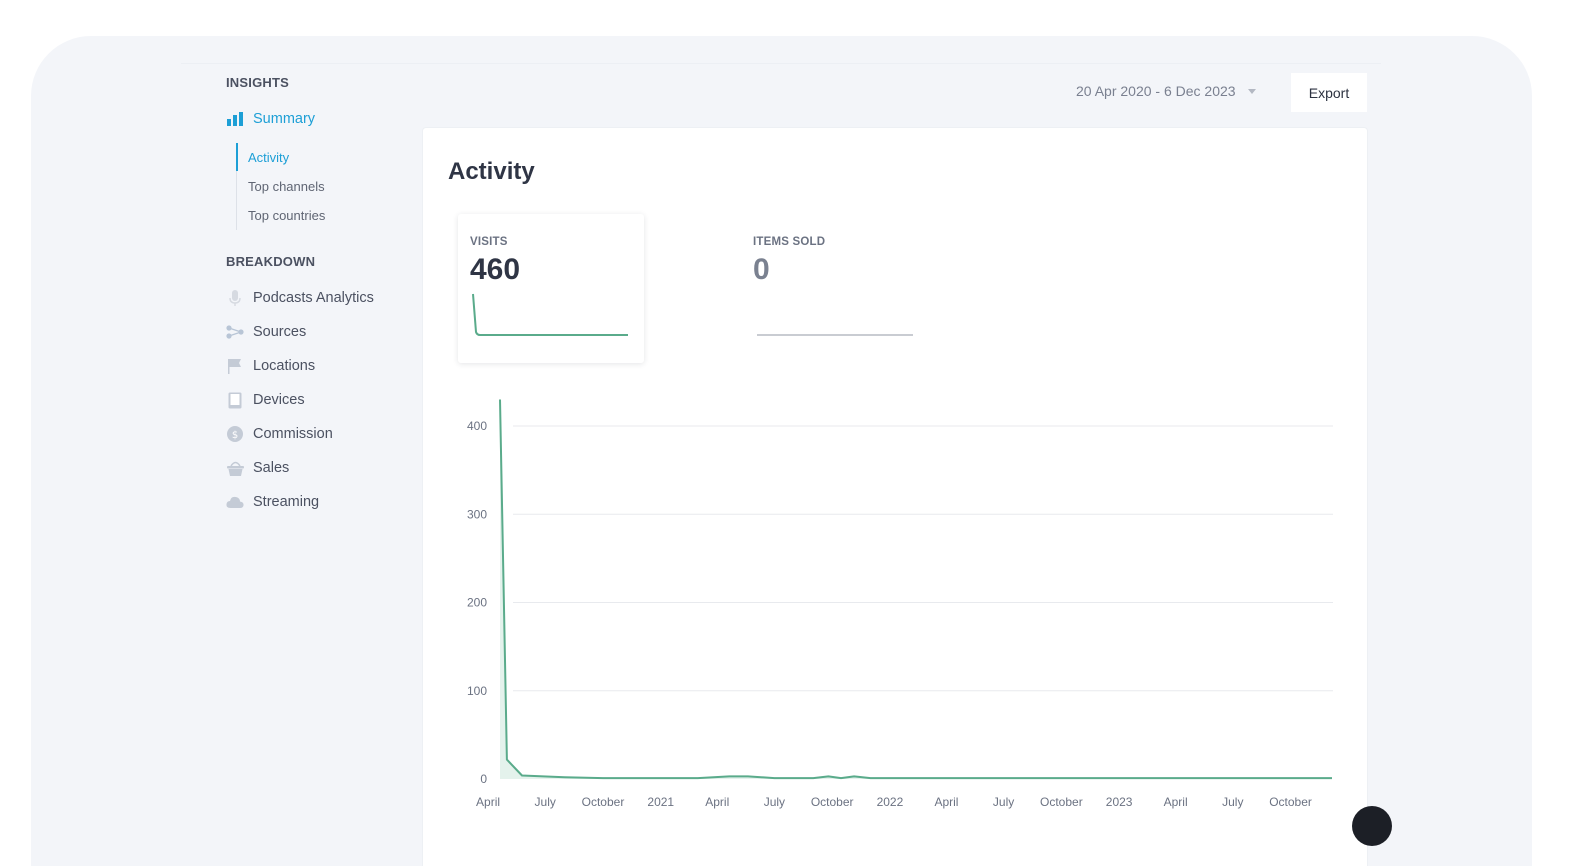 This screenshot has height=866, width=1569. Describe the element at coordinates (235, 119) in the screenshot. I see `bar-chart-icon` at that location.